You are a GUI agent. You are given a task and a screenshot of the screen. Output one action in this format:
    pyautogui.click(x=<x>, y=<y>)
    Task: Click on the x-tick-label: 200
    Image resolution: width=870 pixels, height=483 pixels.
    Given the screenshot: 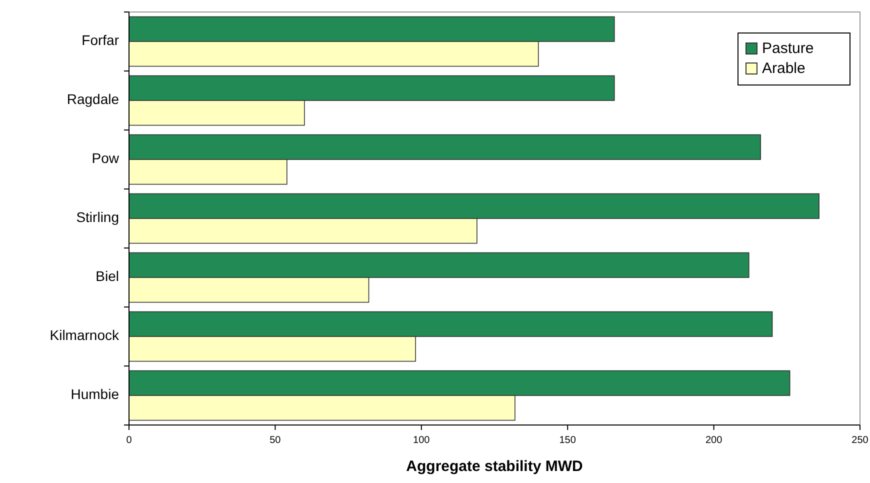 What is the action you would take?
    pyautogui.click(x=714, y=440)
    